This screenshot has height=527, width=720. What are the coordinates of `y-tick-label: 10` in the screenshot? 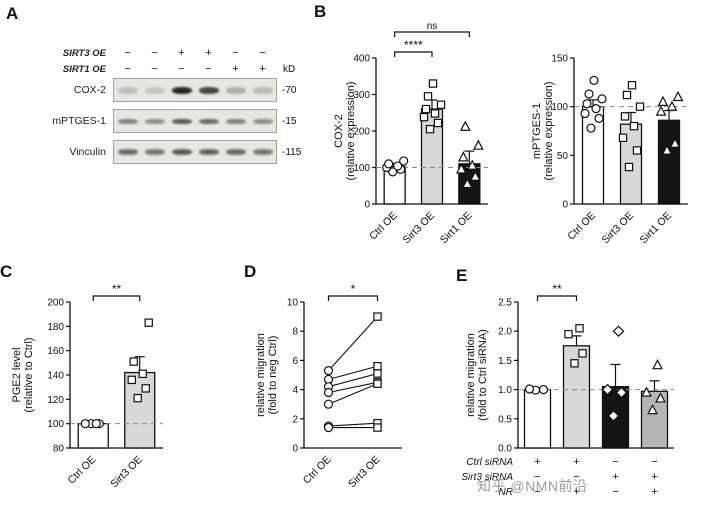 It's located at (293, 303).